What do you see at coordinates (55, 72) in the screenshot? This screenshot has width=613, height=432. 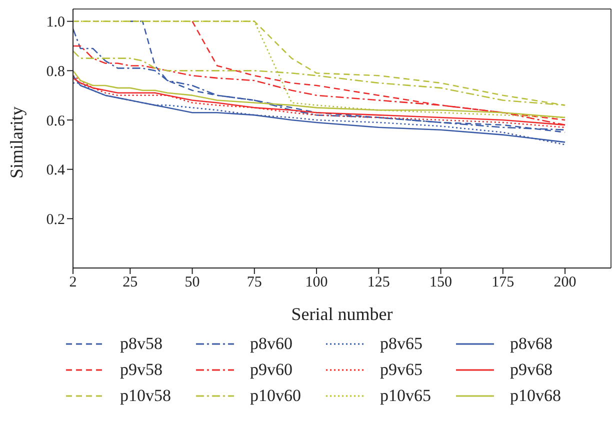 I see `y-tick-label: 0.8` at bounding box center [55, 72].